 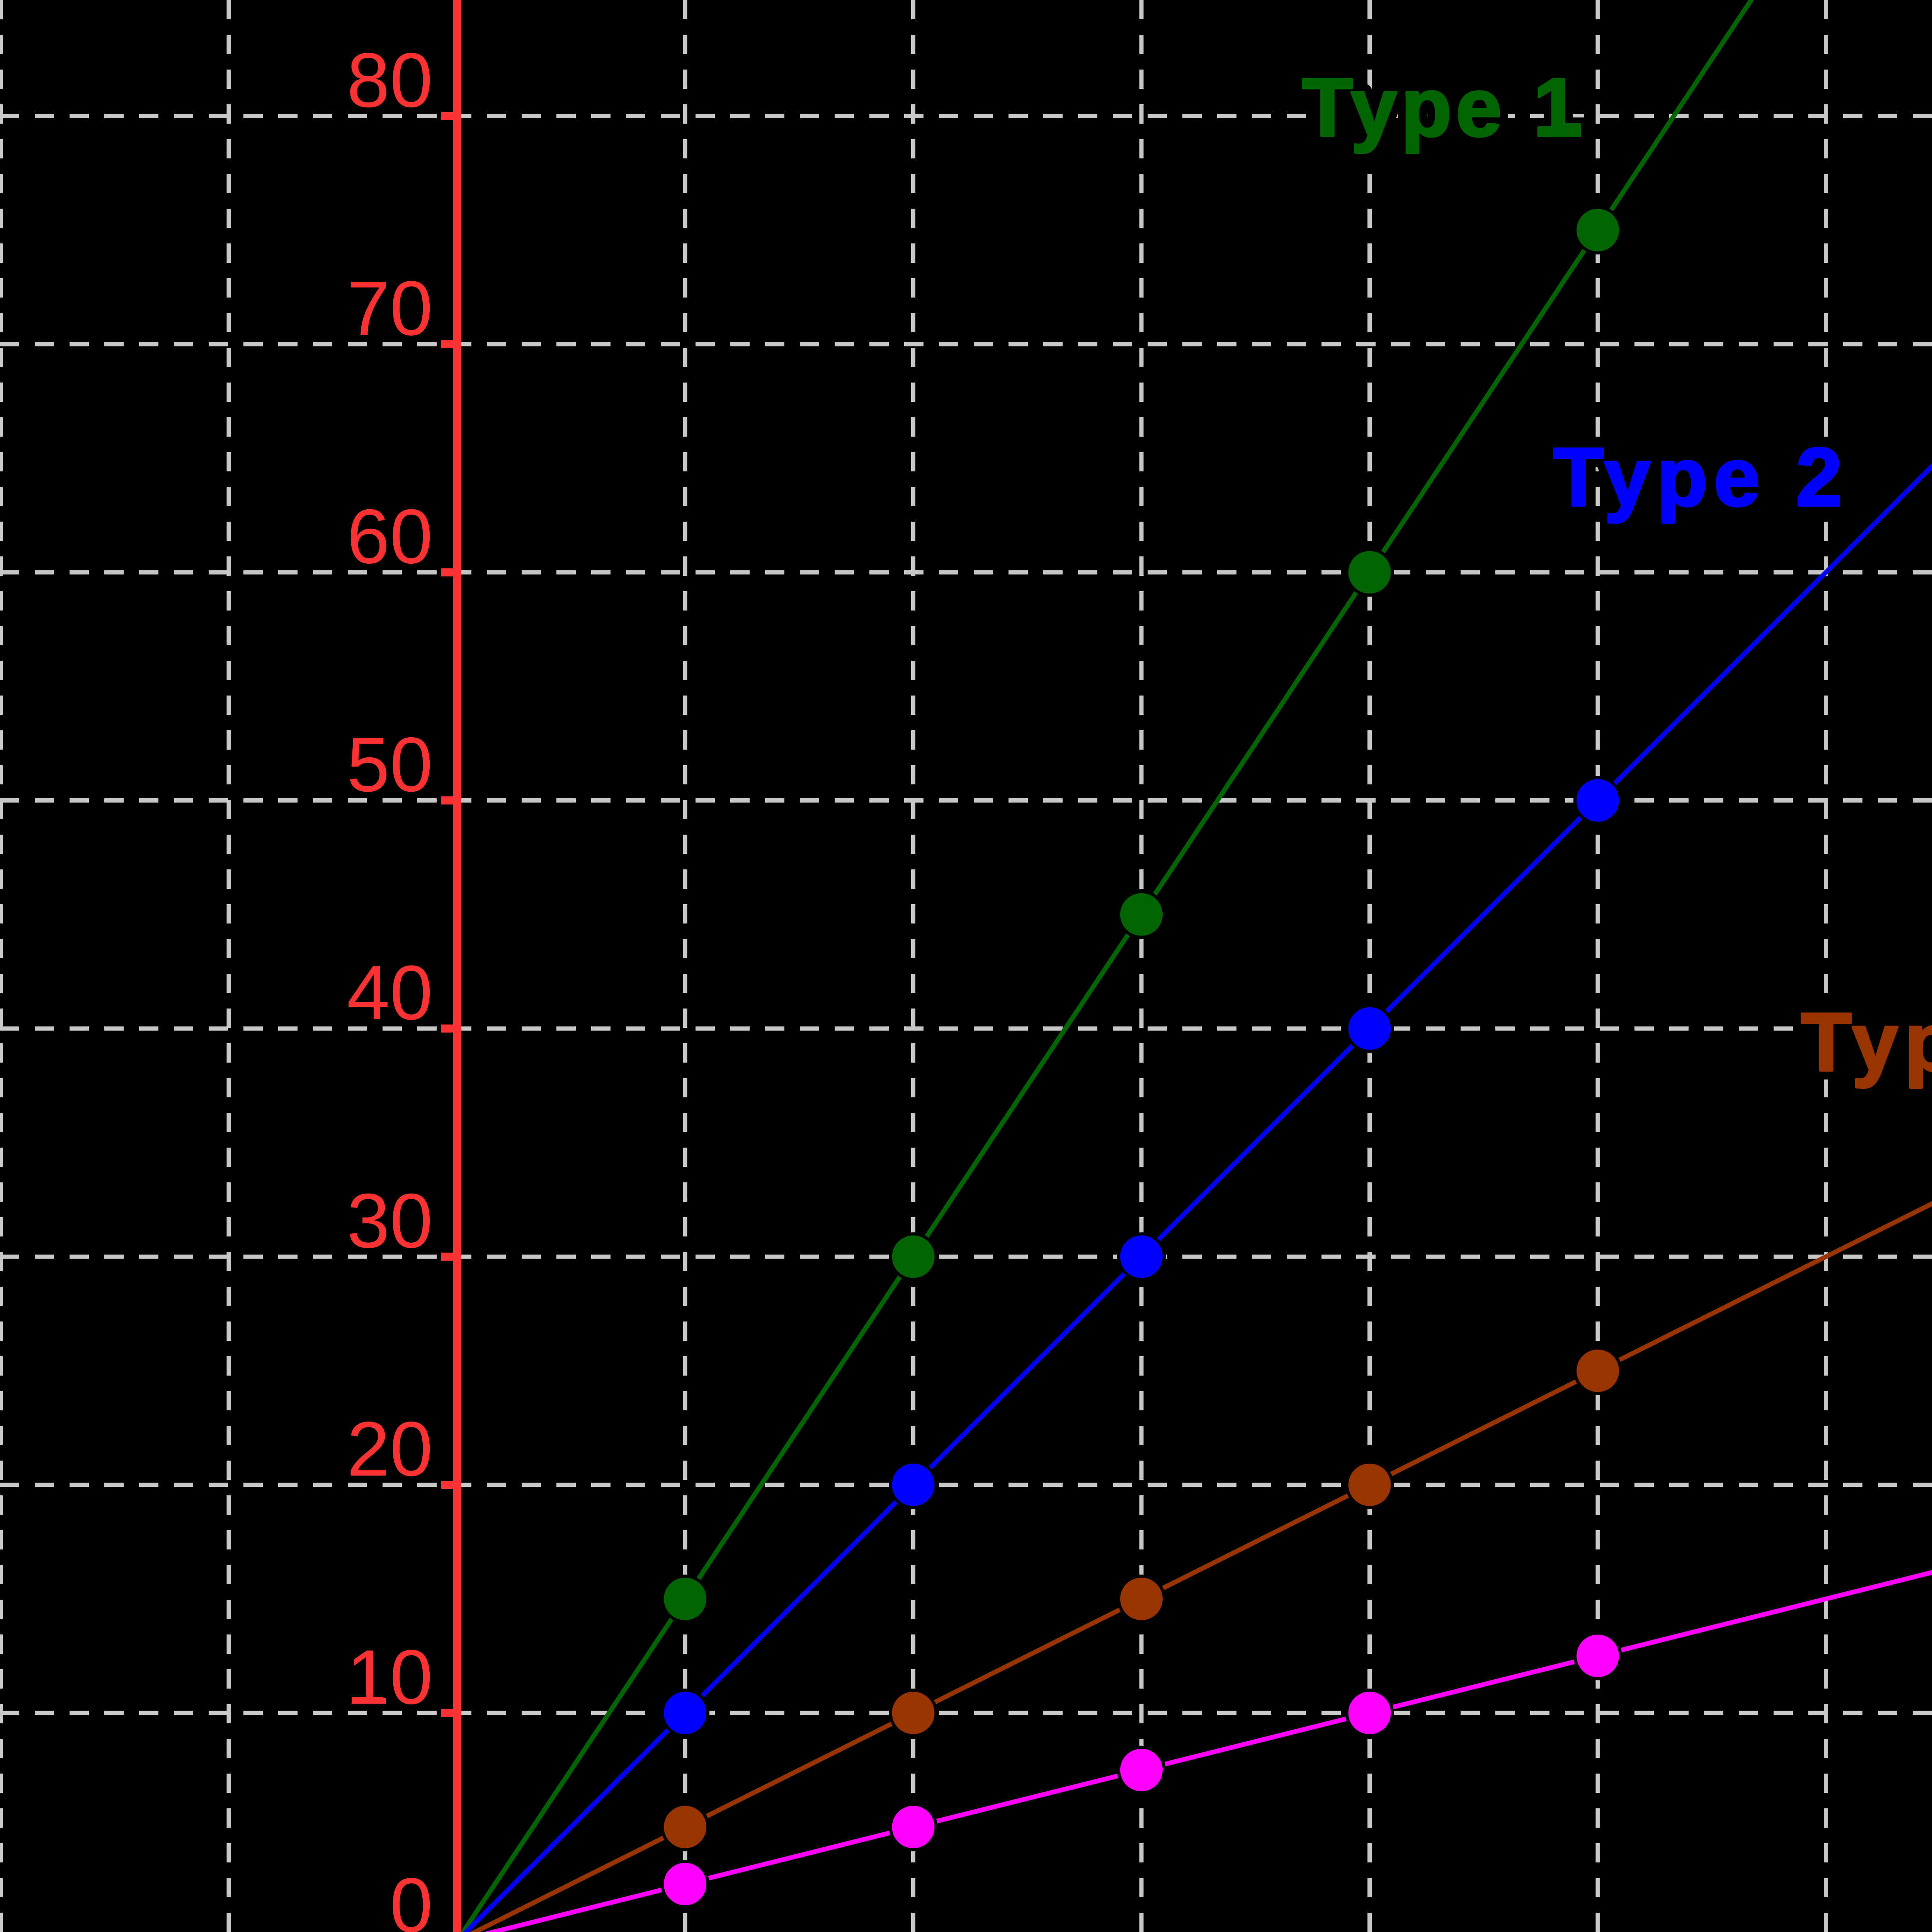 I want to click on svg-text: 70, so click(x=390, y=308).